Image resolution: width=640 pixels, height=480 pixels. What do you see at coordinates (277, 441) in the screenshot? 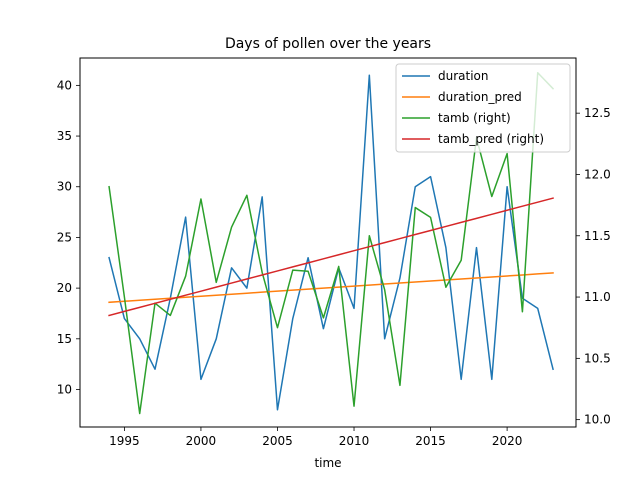
I see `x-tick-label: 2005` at bounding box center [277, 441].